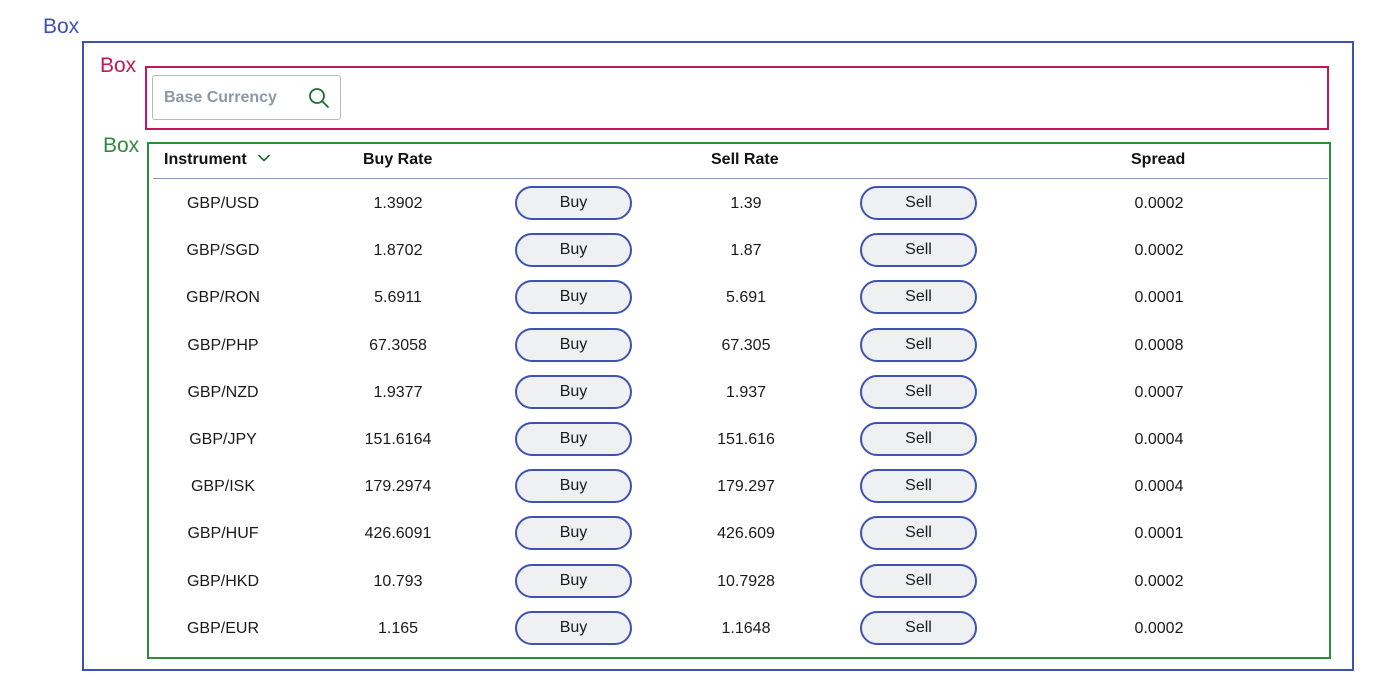  What do you see at coordinates (319, 98) in the screenshot?
I see `search-icon` at bounding box center [319, 98].